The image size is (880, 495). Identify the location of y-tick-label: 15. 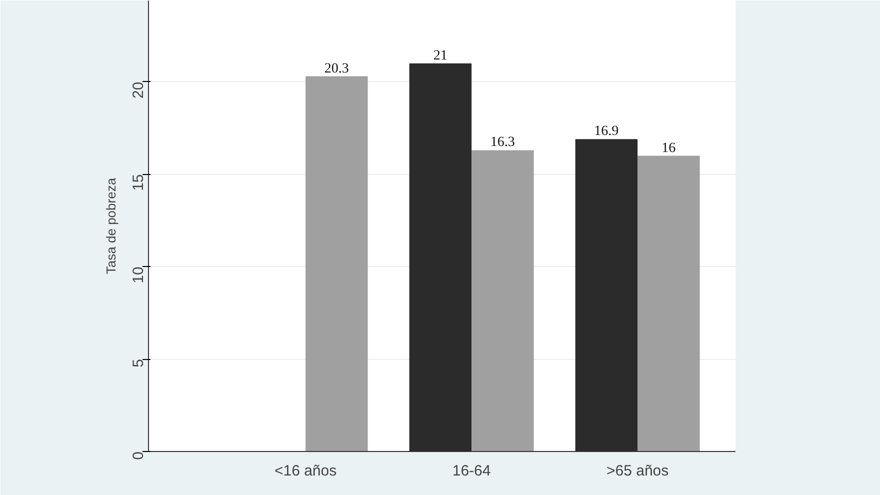
(138, 182).